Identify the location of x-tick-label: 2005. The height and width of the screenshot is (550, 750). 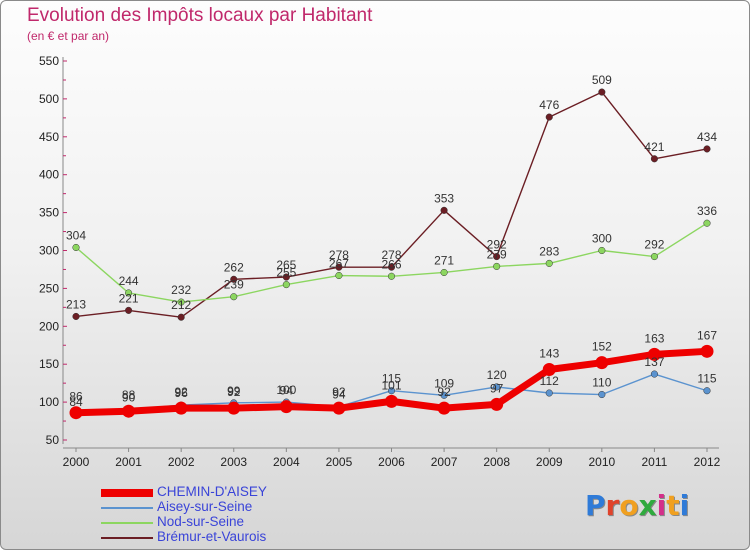
(339, 462).